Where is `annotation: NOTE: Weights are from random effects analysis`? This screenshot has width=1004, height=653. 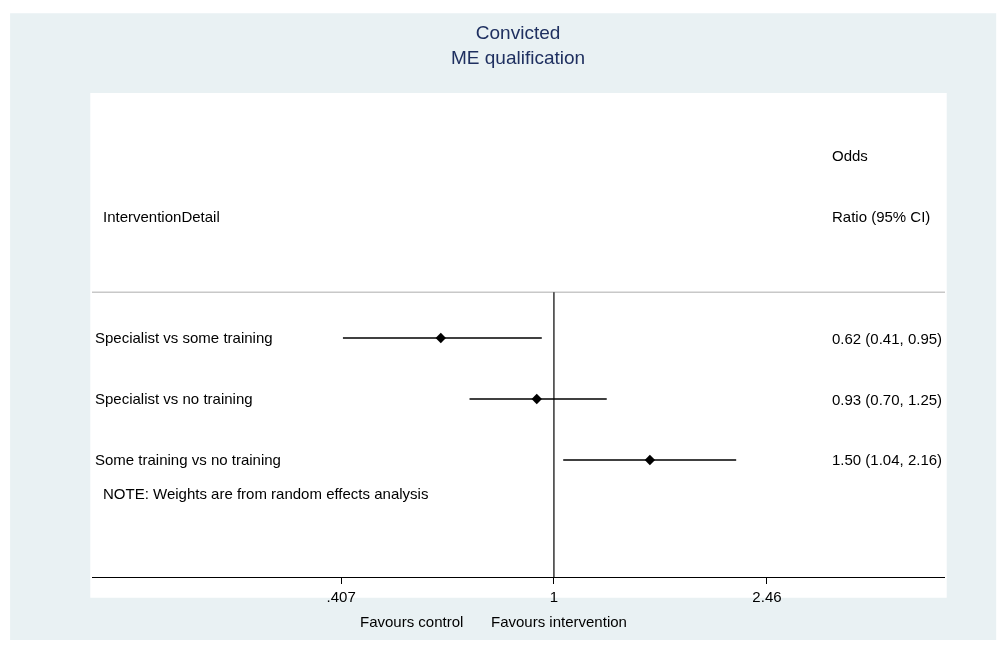
annotation: NOTE: Weights are from random effects analysis is located at coordinates (266, 493).